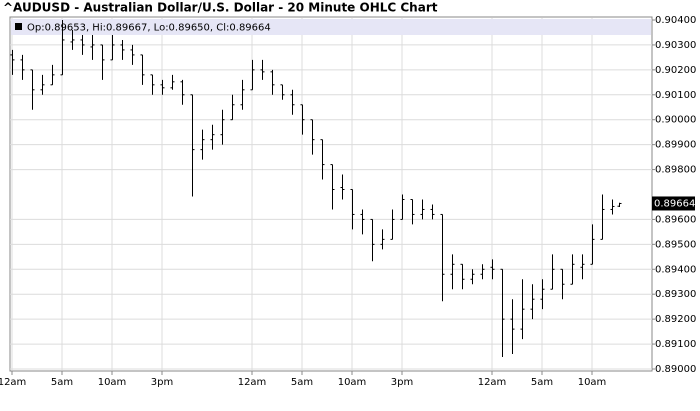 The image size is (700, 411). What do you see at coordinates (675, 20) in the screenshot?
I see `y-tick-label: 0.90400` at bounding box center [675, 20].